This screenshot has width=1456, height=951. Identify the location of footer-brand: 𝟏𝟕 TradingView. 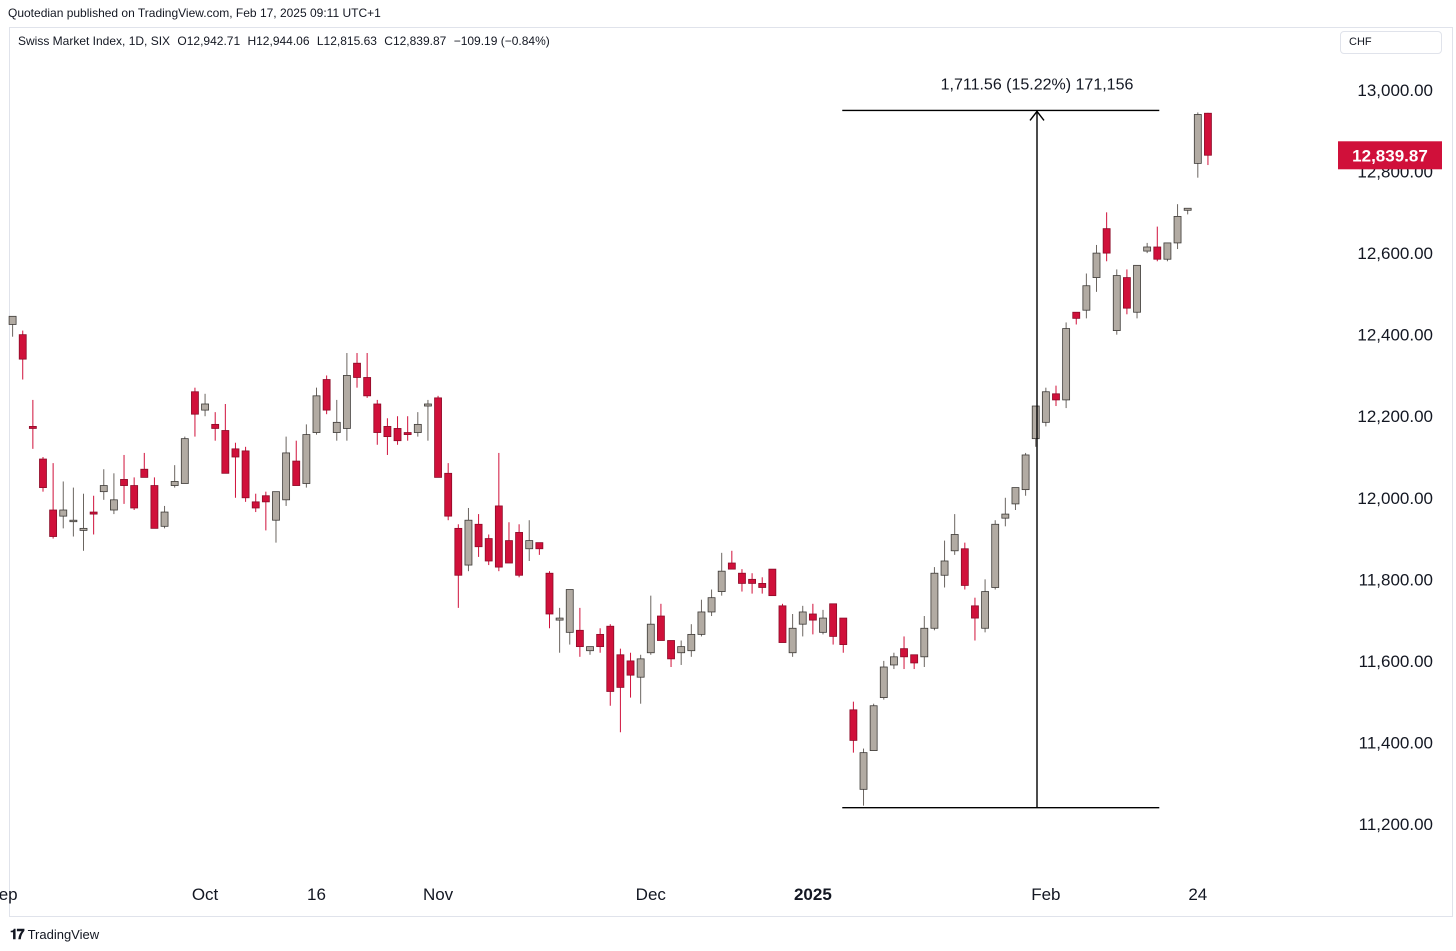
(54, 934).